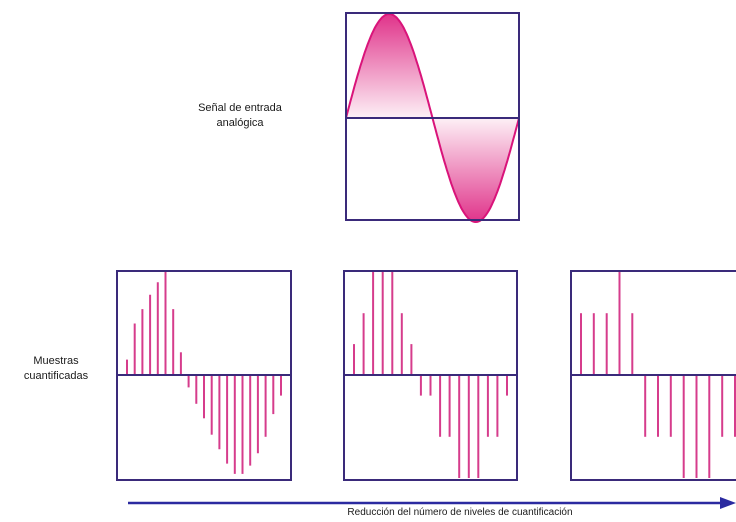  What do you see at coordinates (432, 503) in the screenshot?
I see `reduction-arrow` at bounding box center [432, 503].